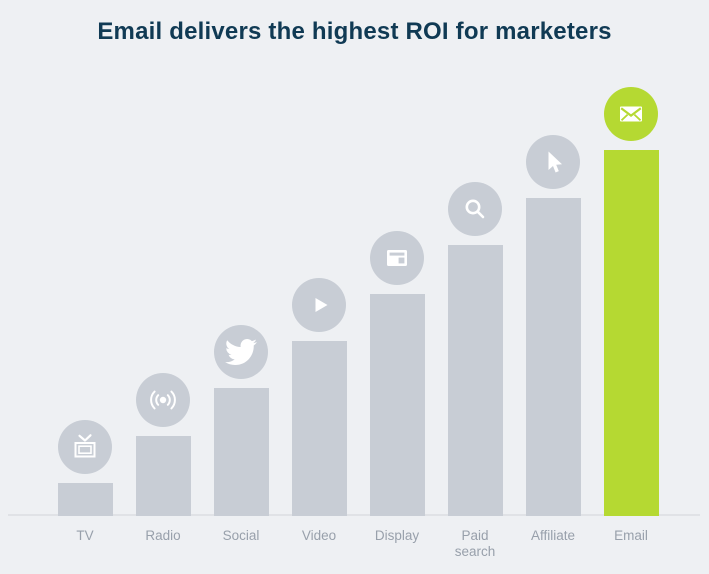 The height and width of the screenshot is (574, 709). I want to click on category-label-email: Email, so click(631, 544).